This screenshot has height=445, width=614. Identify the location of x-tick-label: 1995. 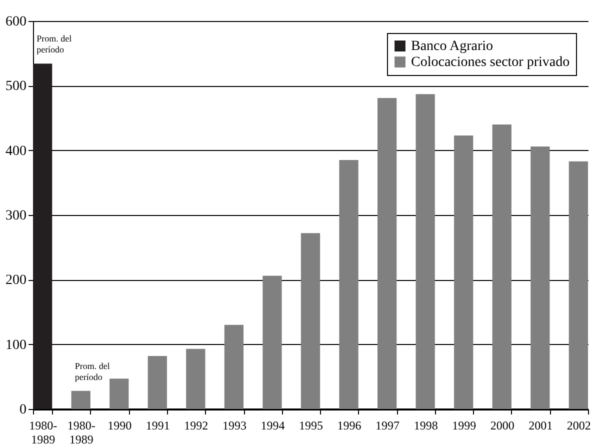
(311, 425).